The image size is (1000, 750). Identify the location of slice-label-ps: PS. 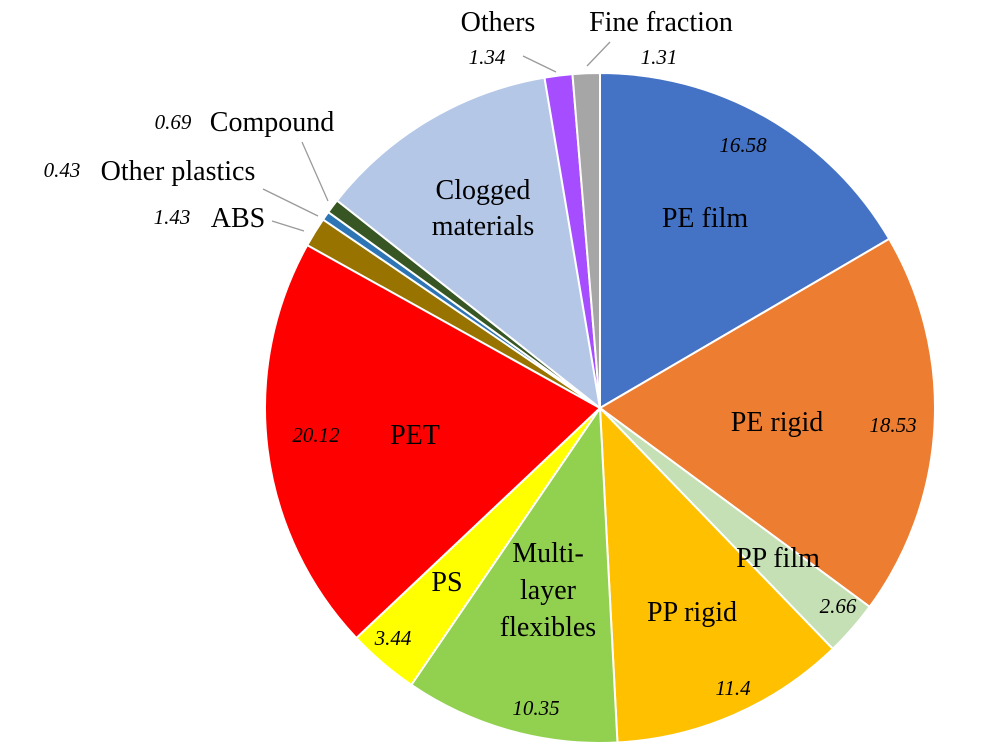
(446, 582).